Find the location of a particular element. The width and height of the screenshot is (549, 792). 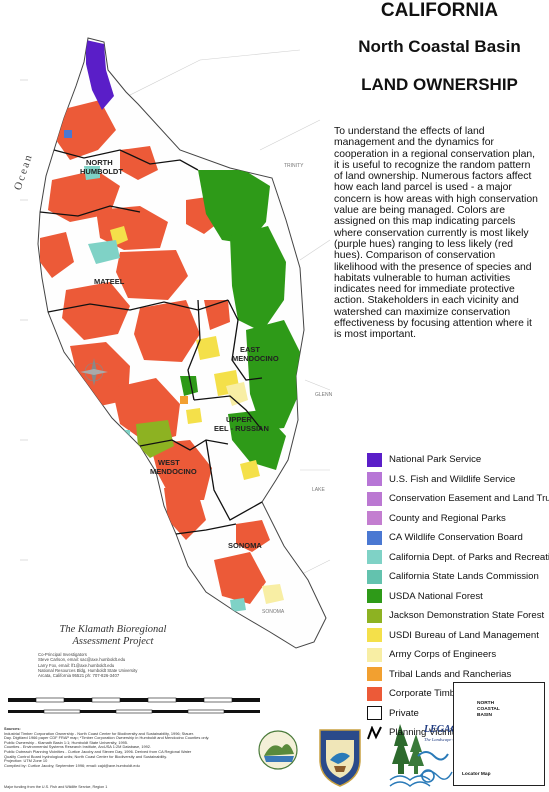

legend-item: California Dept. of Parks and Recreation is located at coordinates (458, 558).